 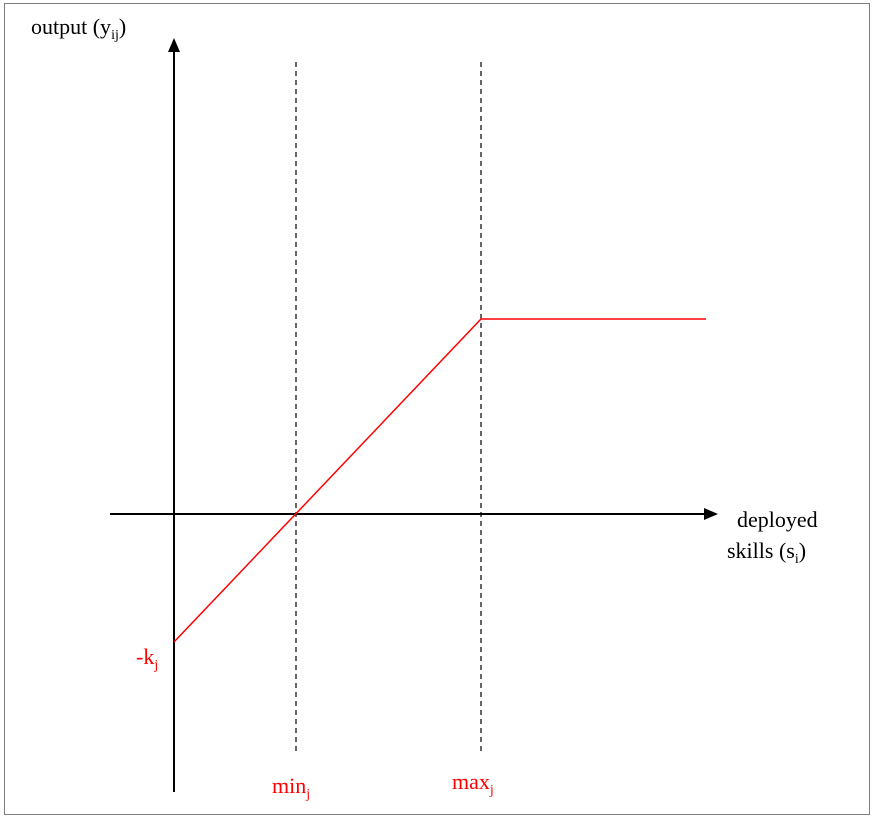 What do you see at coordinates (777, 519) in the screenshot?
I see `x-axis-label-line1: deployed` at bounding box center [777, 519].